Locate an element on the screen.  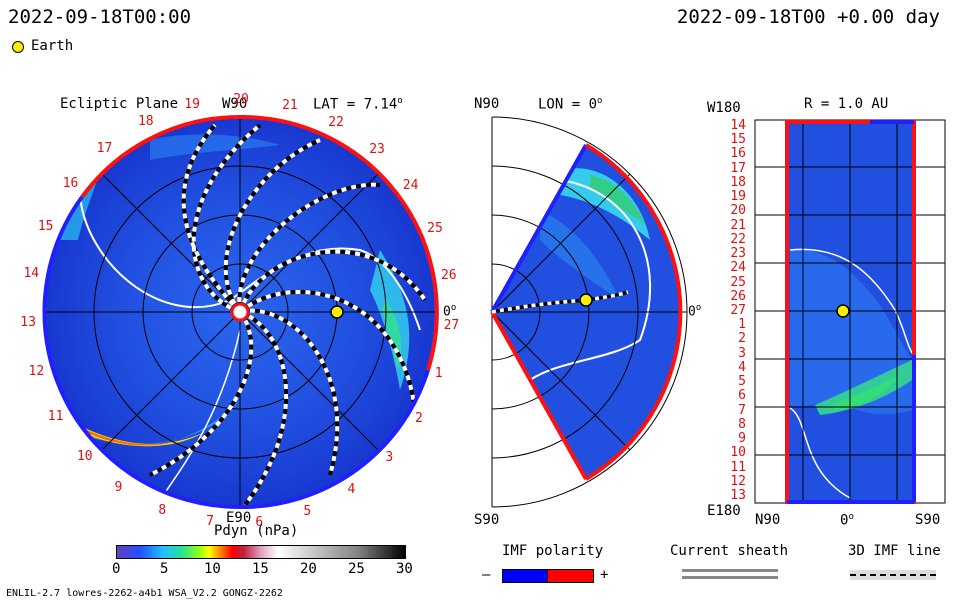
ecliptic-w90-label: W90 is located at coordinates (235, 104).